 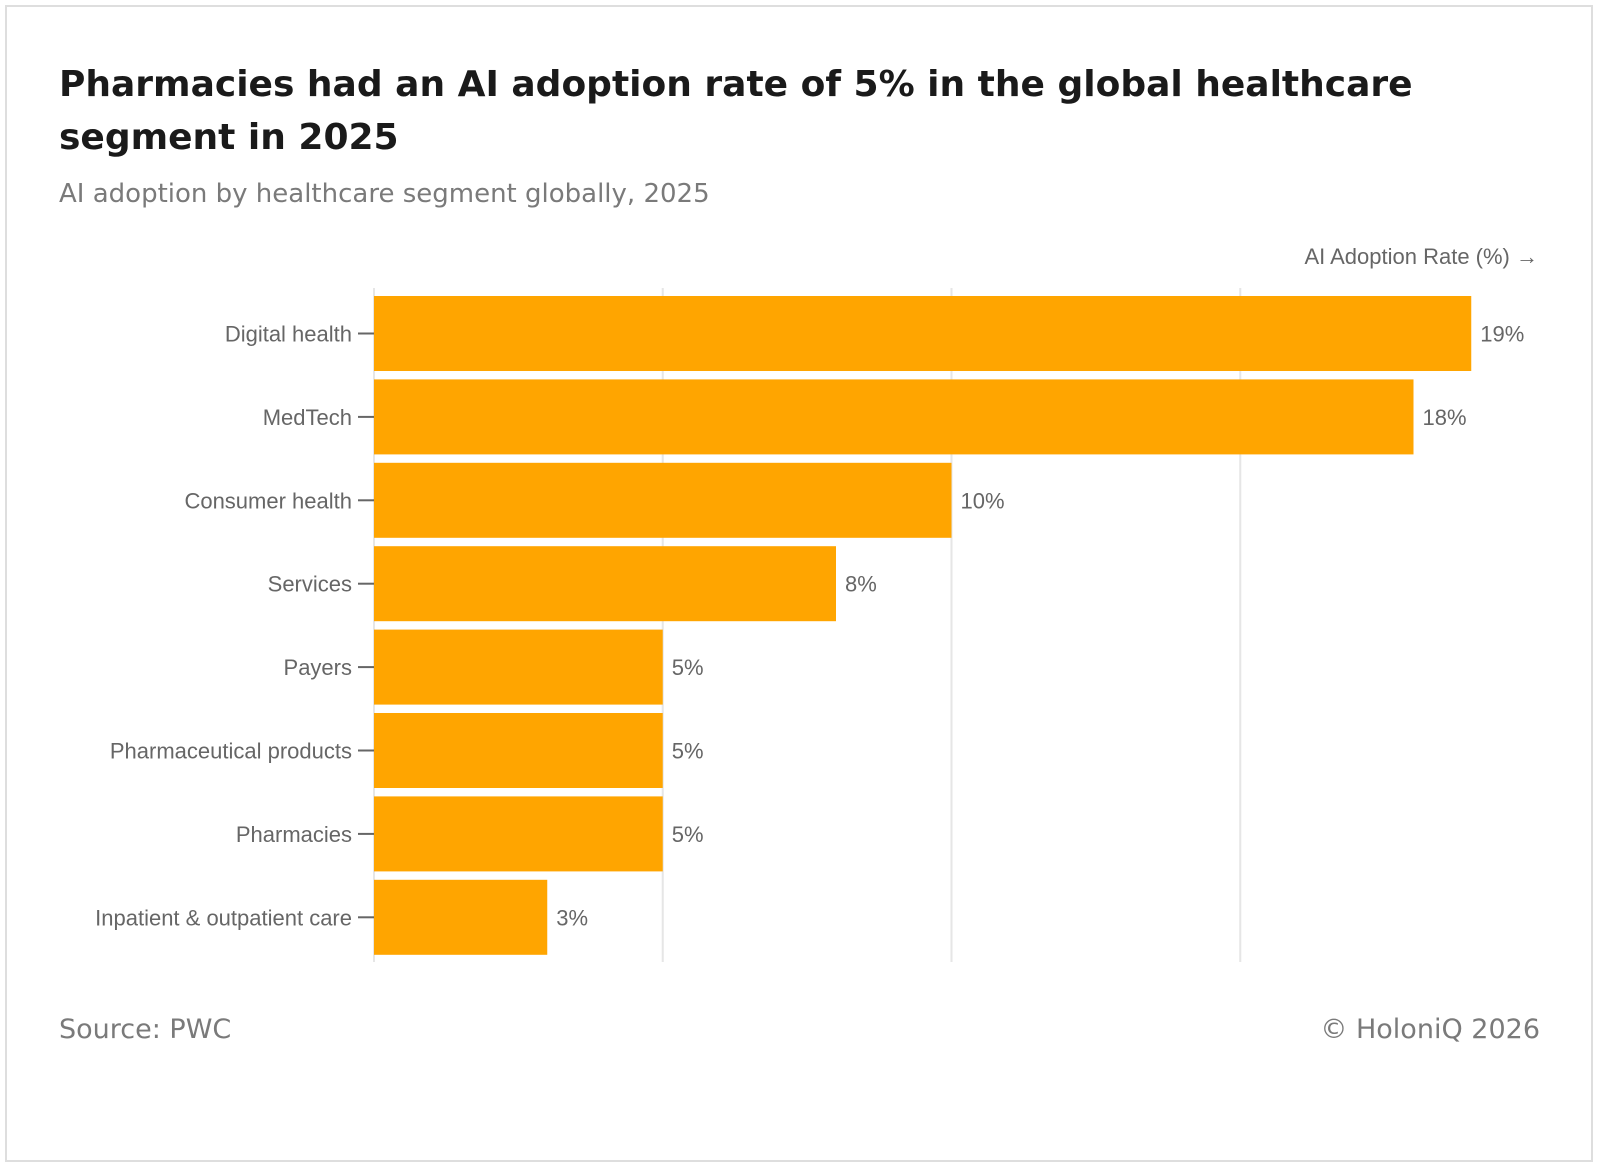 I want to click on category-label: Pharmaceutical products, so click(x=231, y=751).